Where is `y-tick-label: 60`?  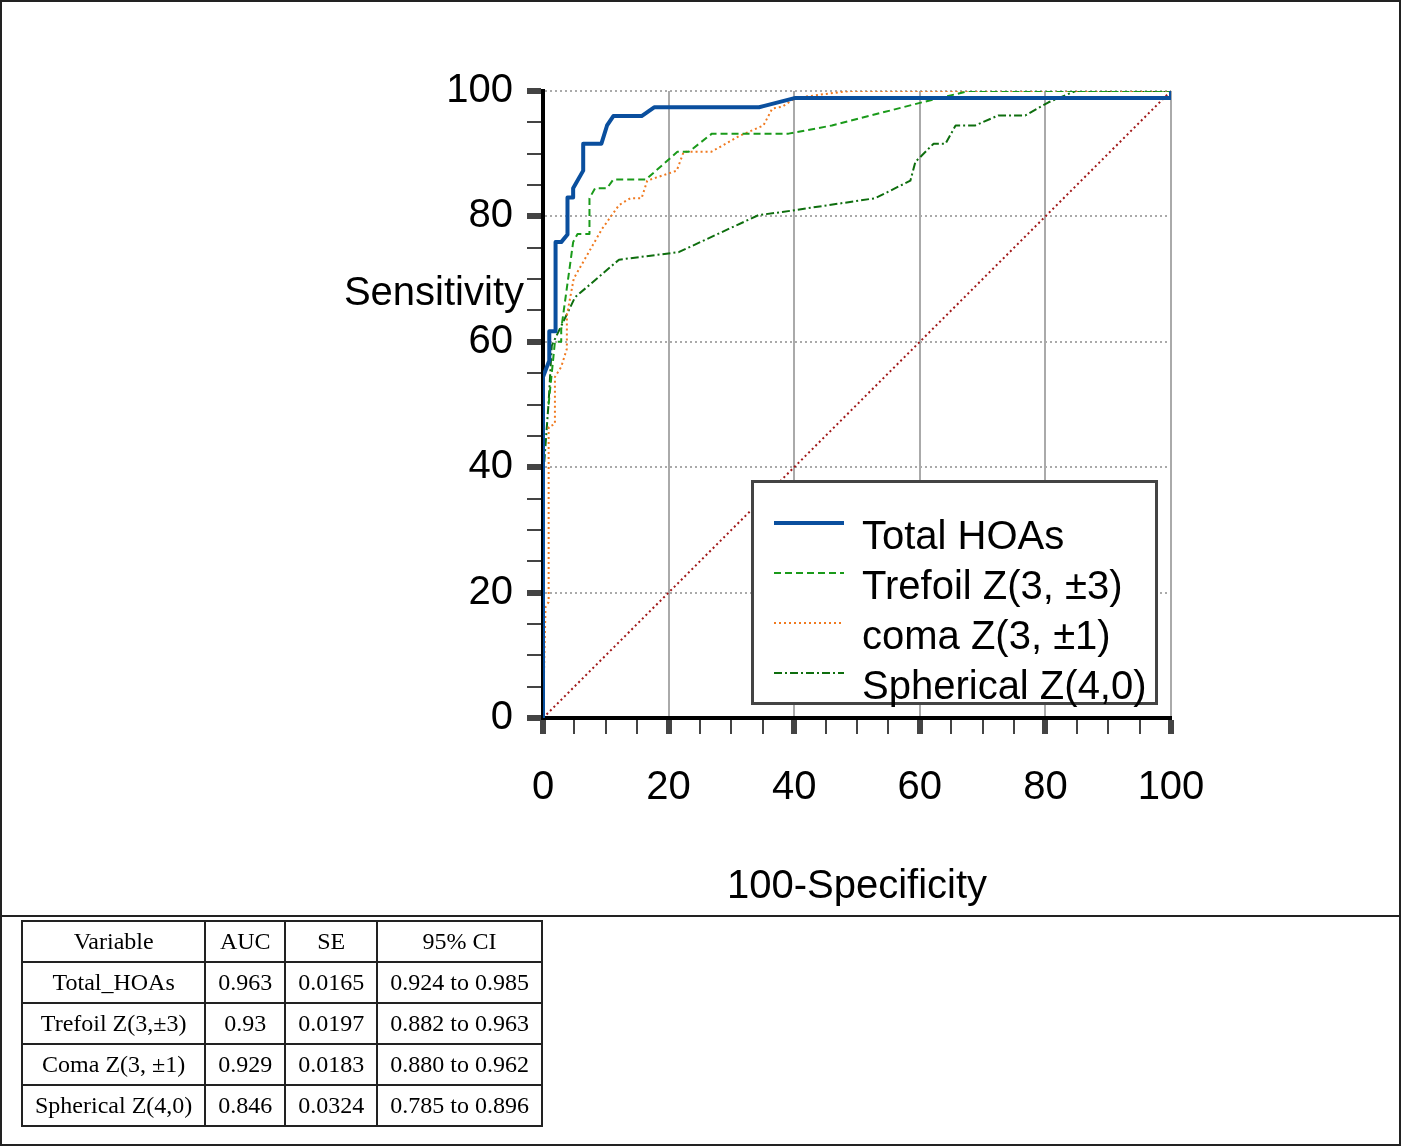
y-tick-label: 60 is located at coordinates (490, 338).